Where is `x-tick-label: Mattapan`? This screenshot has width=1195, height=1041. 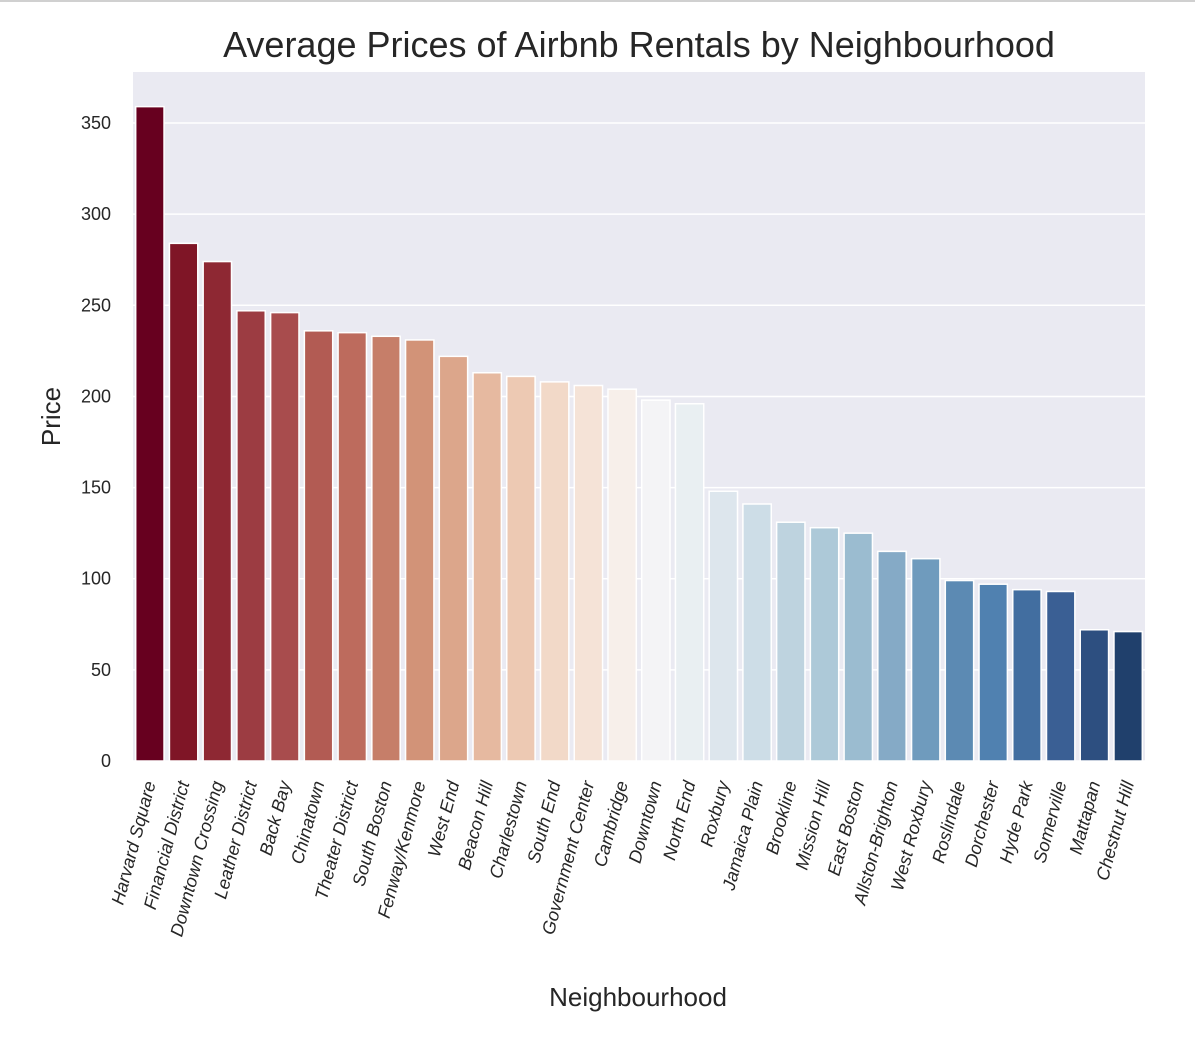 x-tick-label: Mattapan is located at coordinates (1085, 818).